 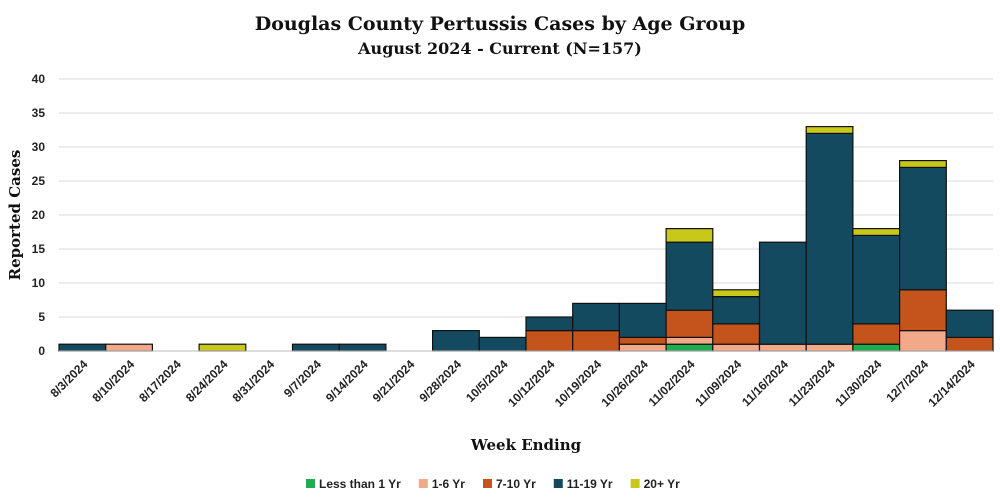 I want to click on legend-item: 11-19 Yr, so click(x=583, y=484).